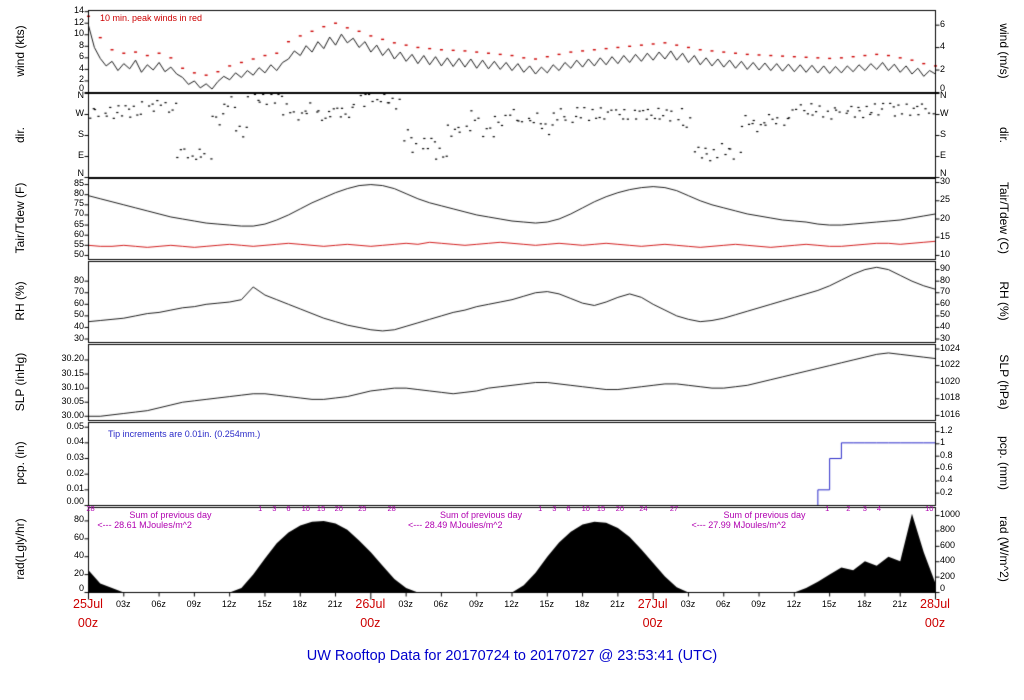  Describe the element at coordinates (20, 135) in the screenshot. I see `ylabel-dir-left: dir.` at that location.